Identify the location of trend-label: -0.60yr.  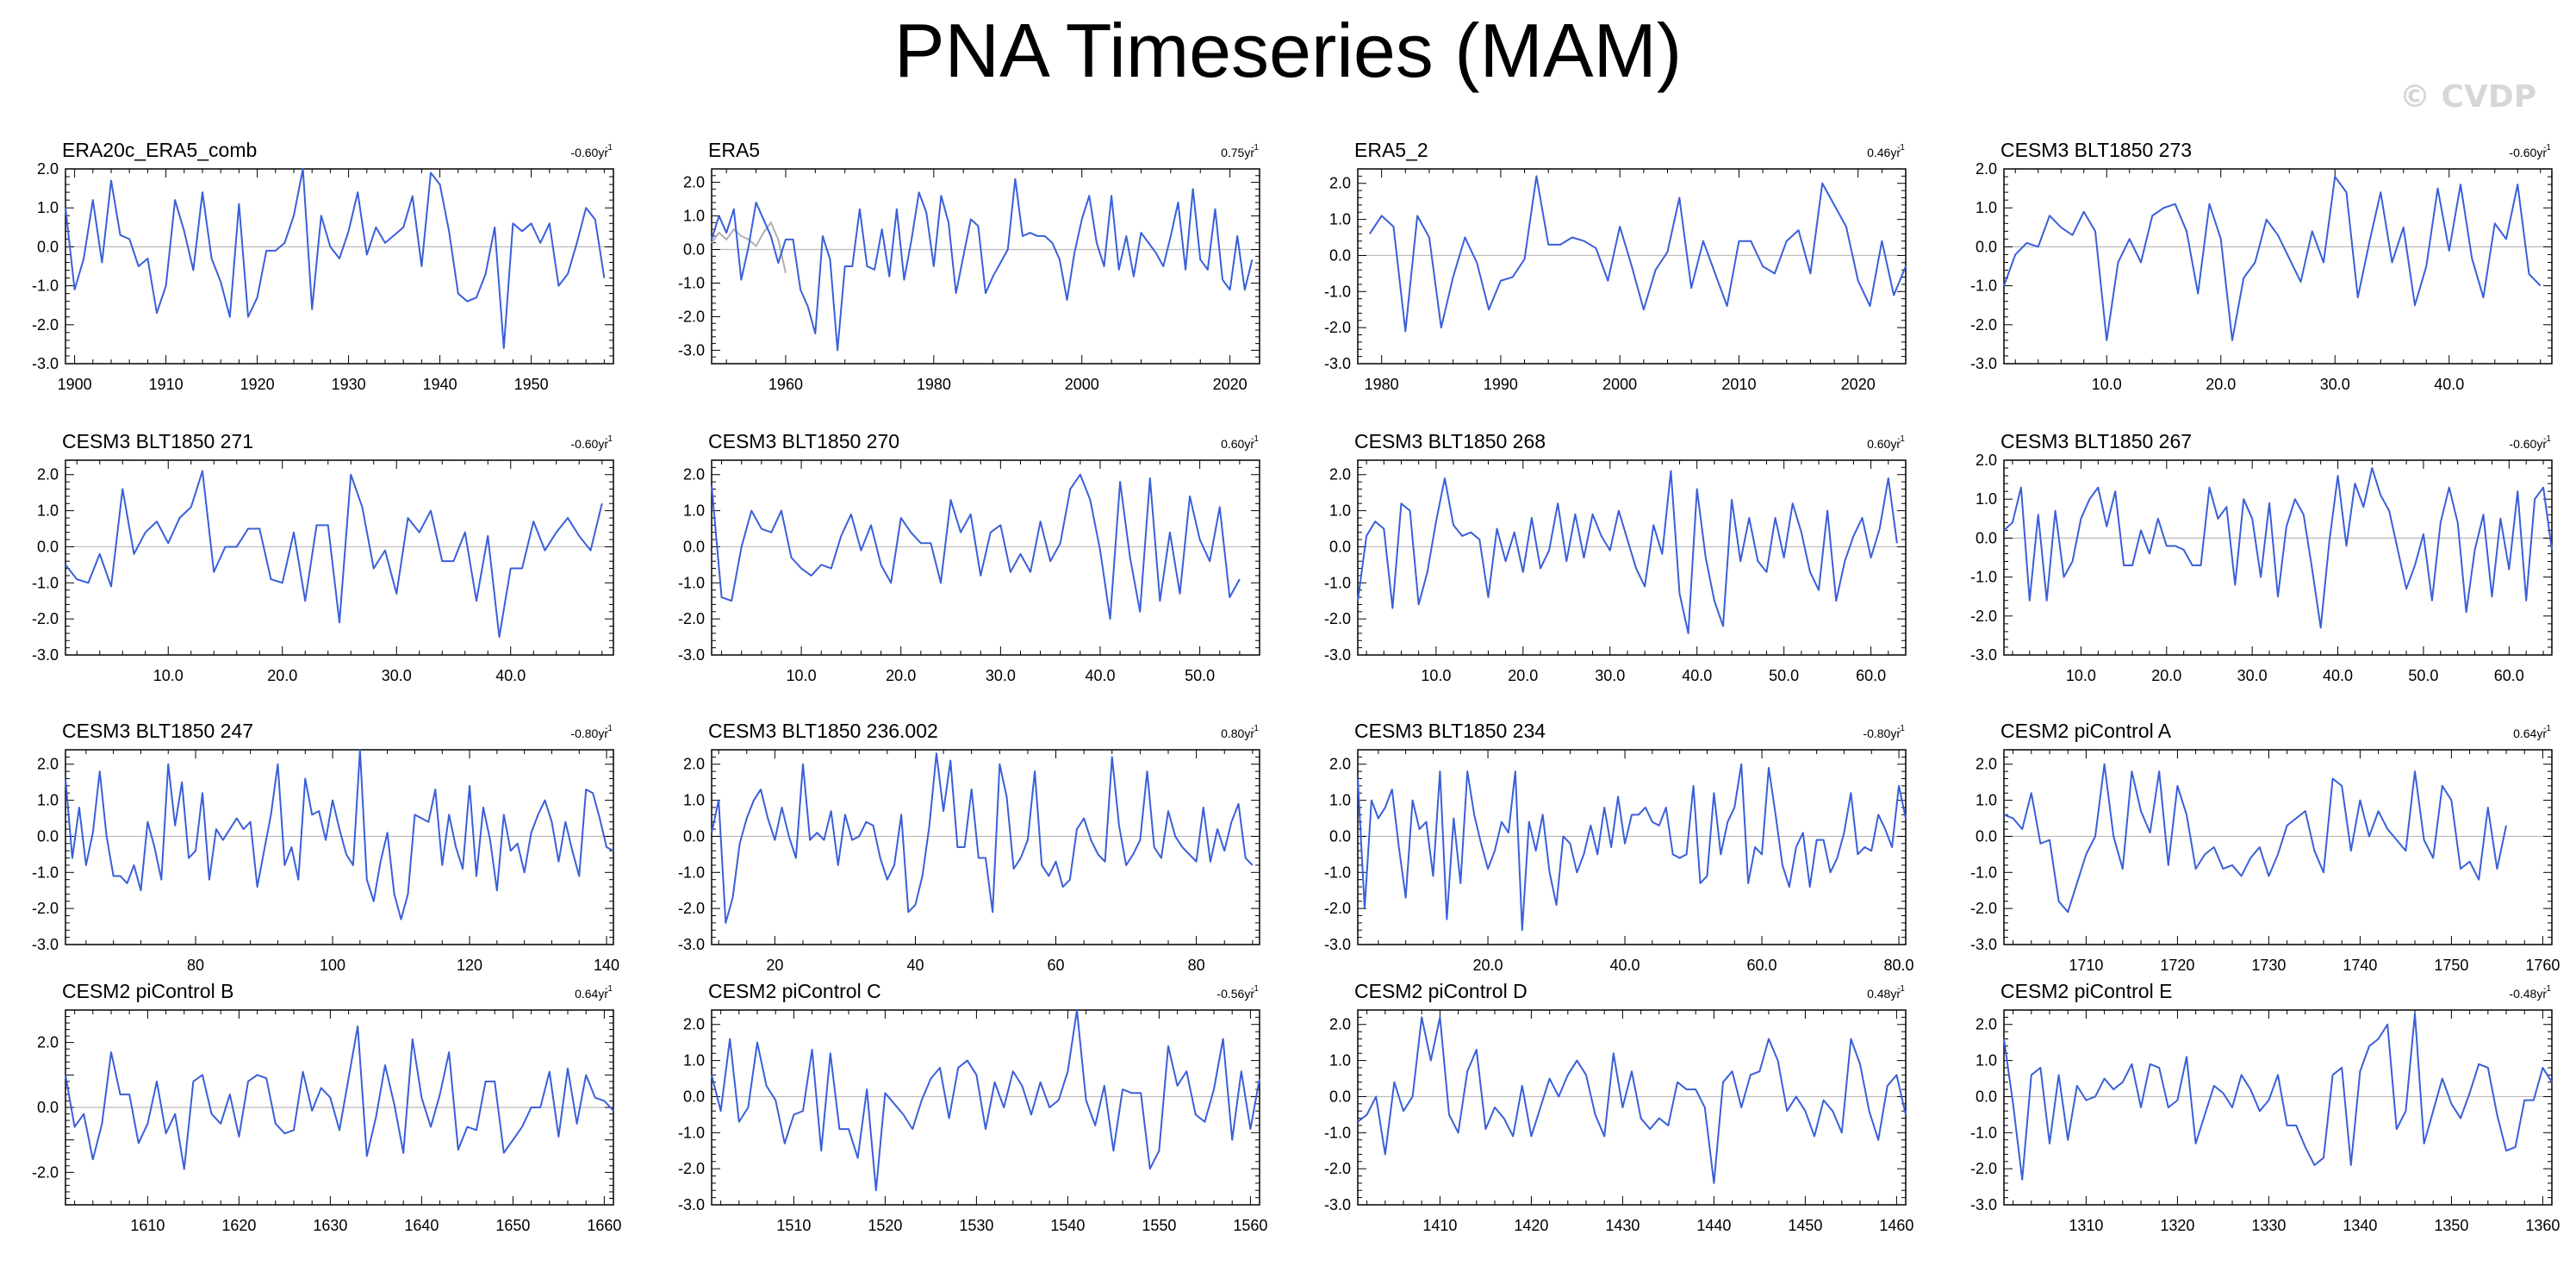
(589, 153).